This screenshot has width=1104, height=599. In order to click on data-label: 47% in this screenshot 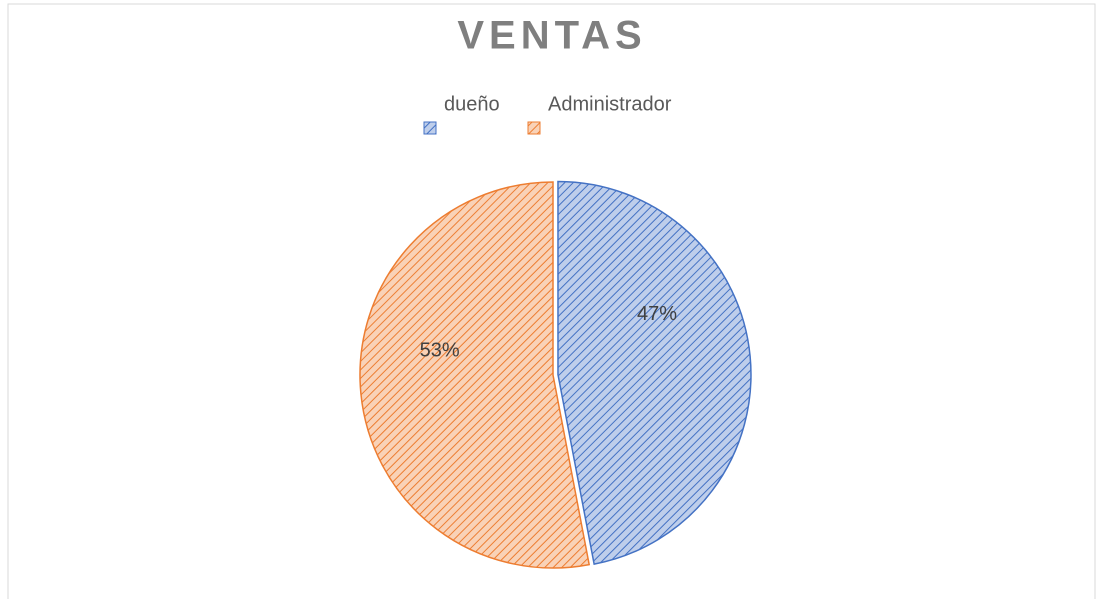, I will do `click(657, 314)`.